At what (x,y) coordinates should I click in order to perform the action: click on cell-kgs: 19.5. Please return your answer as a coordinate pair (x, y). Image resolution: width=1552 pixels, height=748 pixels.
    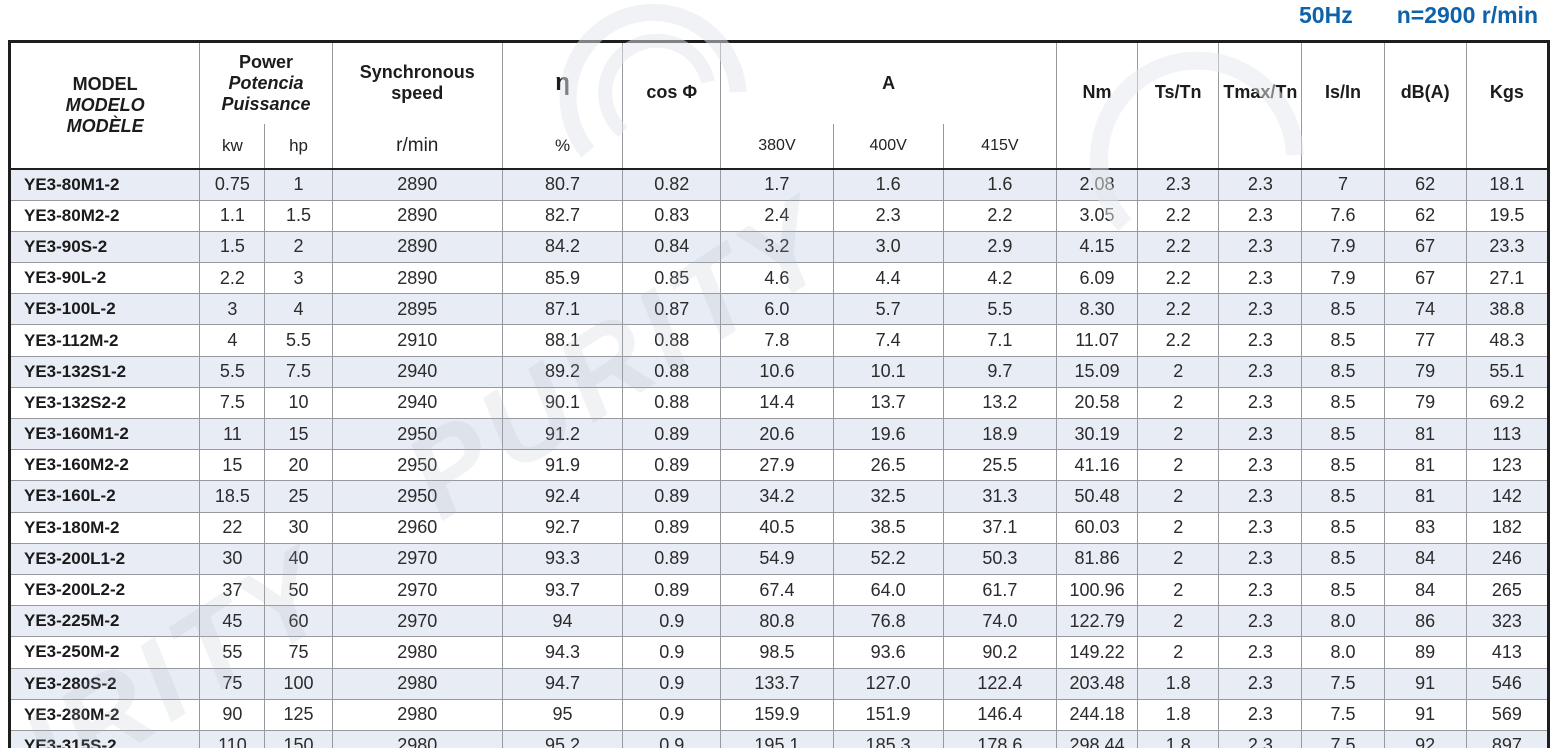
    Looking at the image, I should click on (1507, 215).